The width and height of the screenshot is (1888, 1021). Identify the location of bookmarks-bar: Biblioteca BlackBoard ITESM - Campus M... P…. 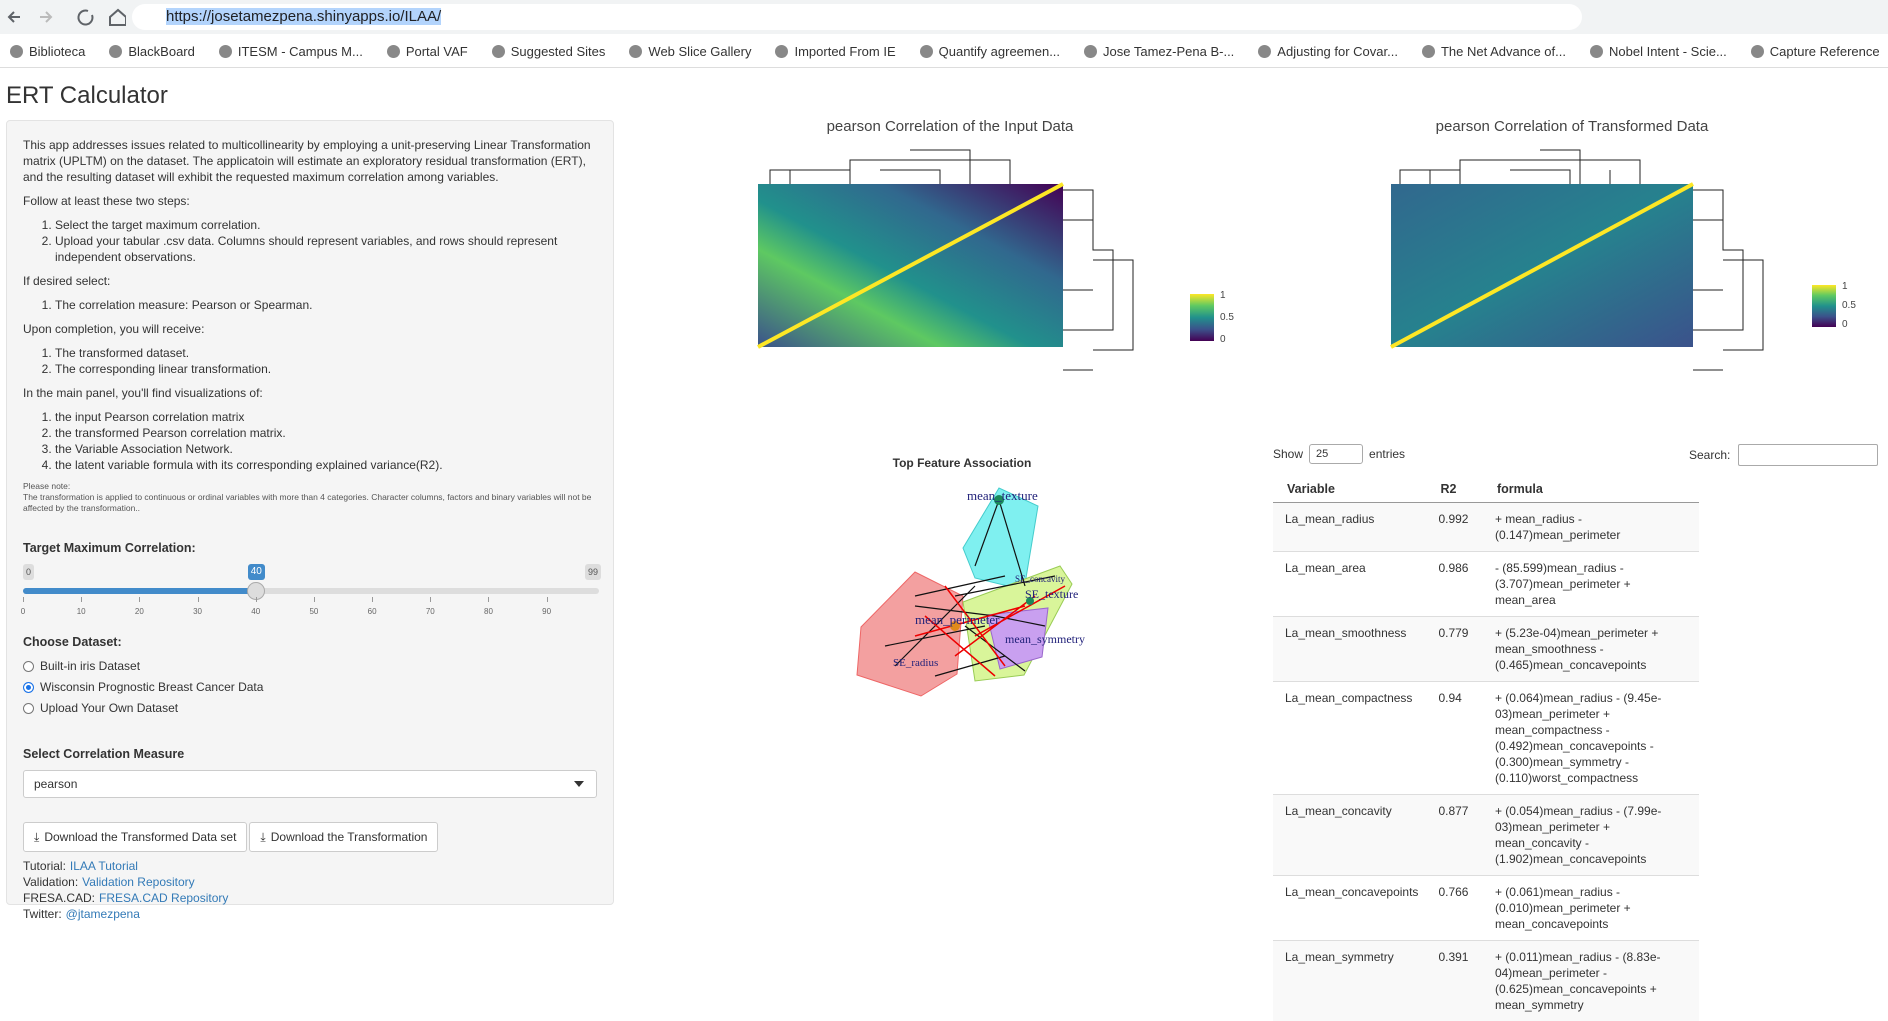
(944, 52).